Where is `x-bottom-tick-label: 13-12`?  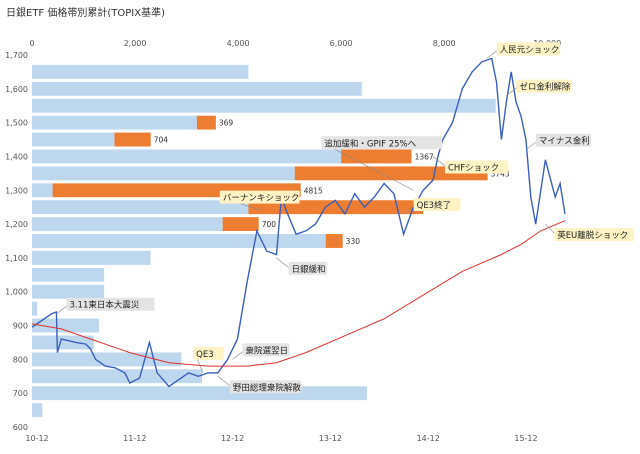
x-bottom-tick-label: 13-12 is located at coordinates (330, 438).